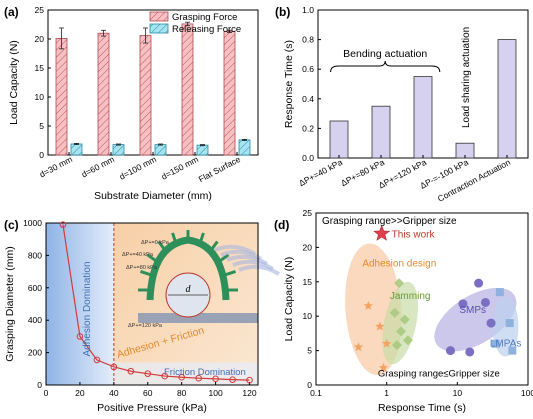  Describe the element at coordinates (35, 255) in the screenshot. I see `y-tick-label: 800` at that location.